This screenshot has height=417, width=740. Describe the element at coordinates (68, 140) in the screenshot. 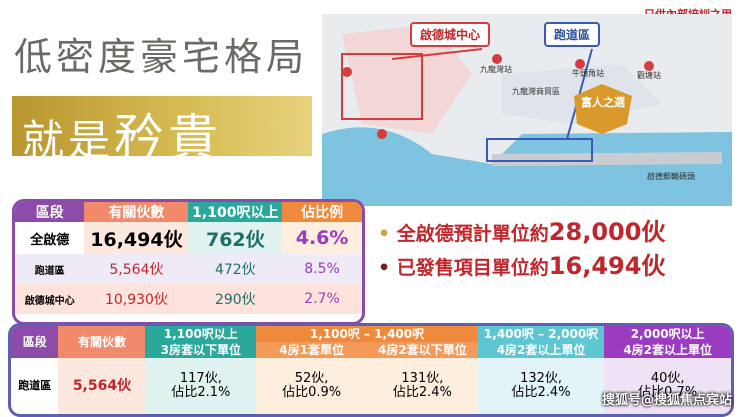

I see `headline-secondary-a: 就是` at that location.